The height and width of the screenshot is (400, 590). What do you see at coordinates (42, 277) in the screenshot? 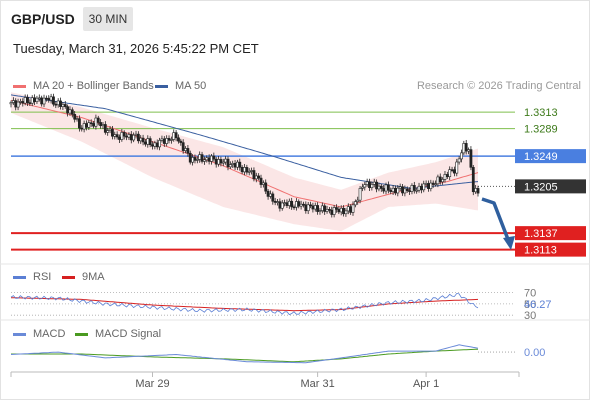
I see `rsi-legend-label: RSI` at bounding box center [42, 277].